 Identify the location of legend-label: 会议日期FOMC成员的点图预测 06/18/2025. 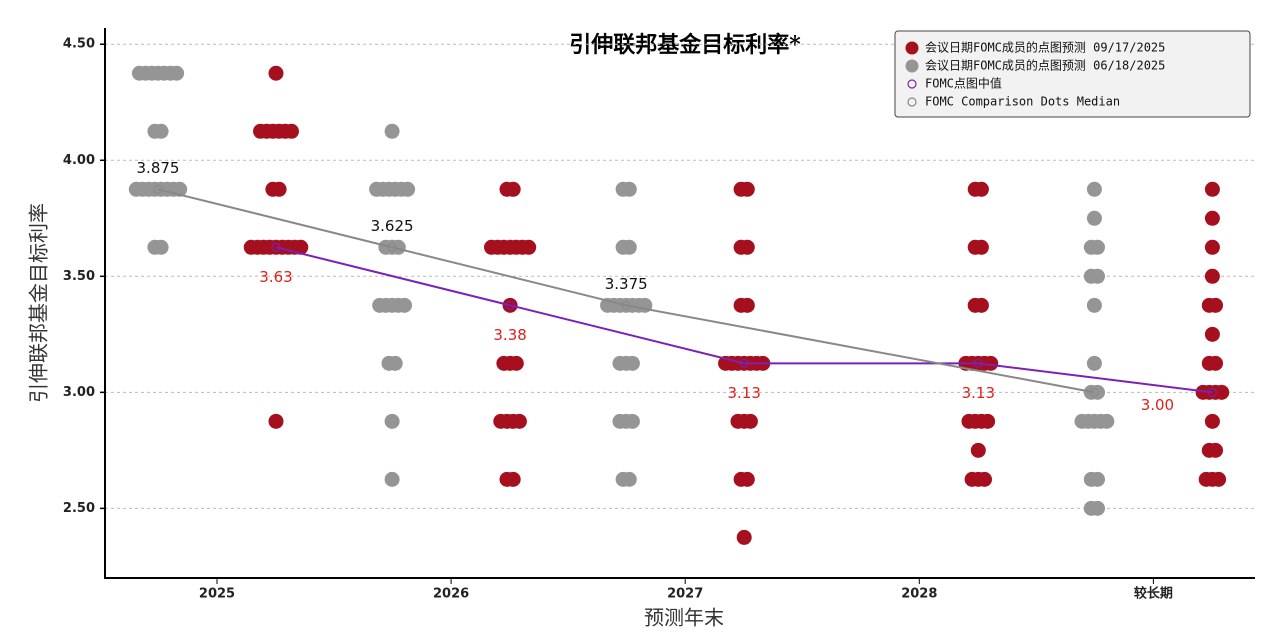
(1045, 65).